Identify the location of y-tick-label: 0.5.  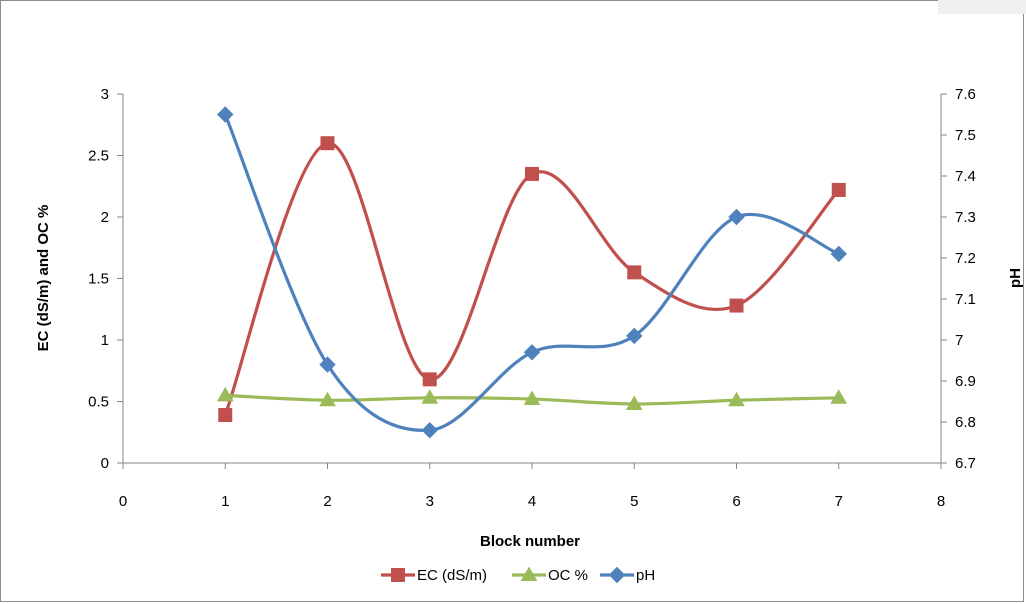
(98, 402).